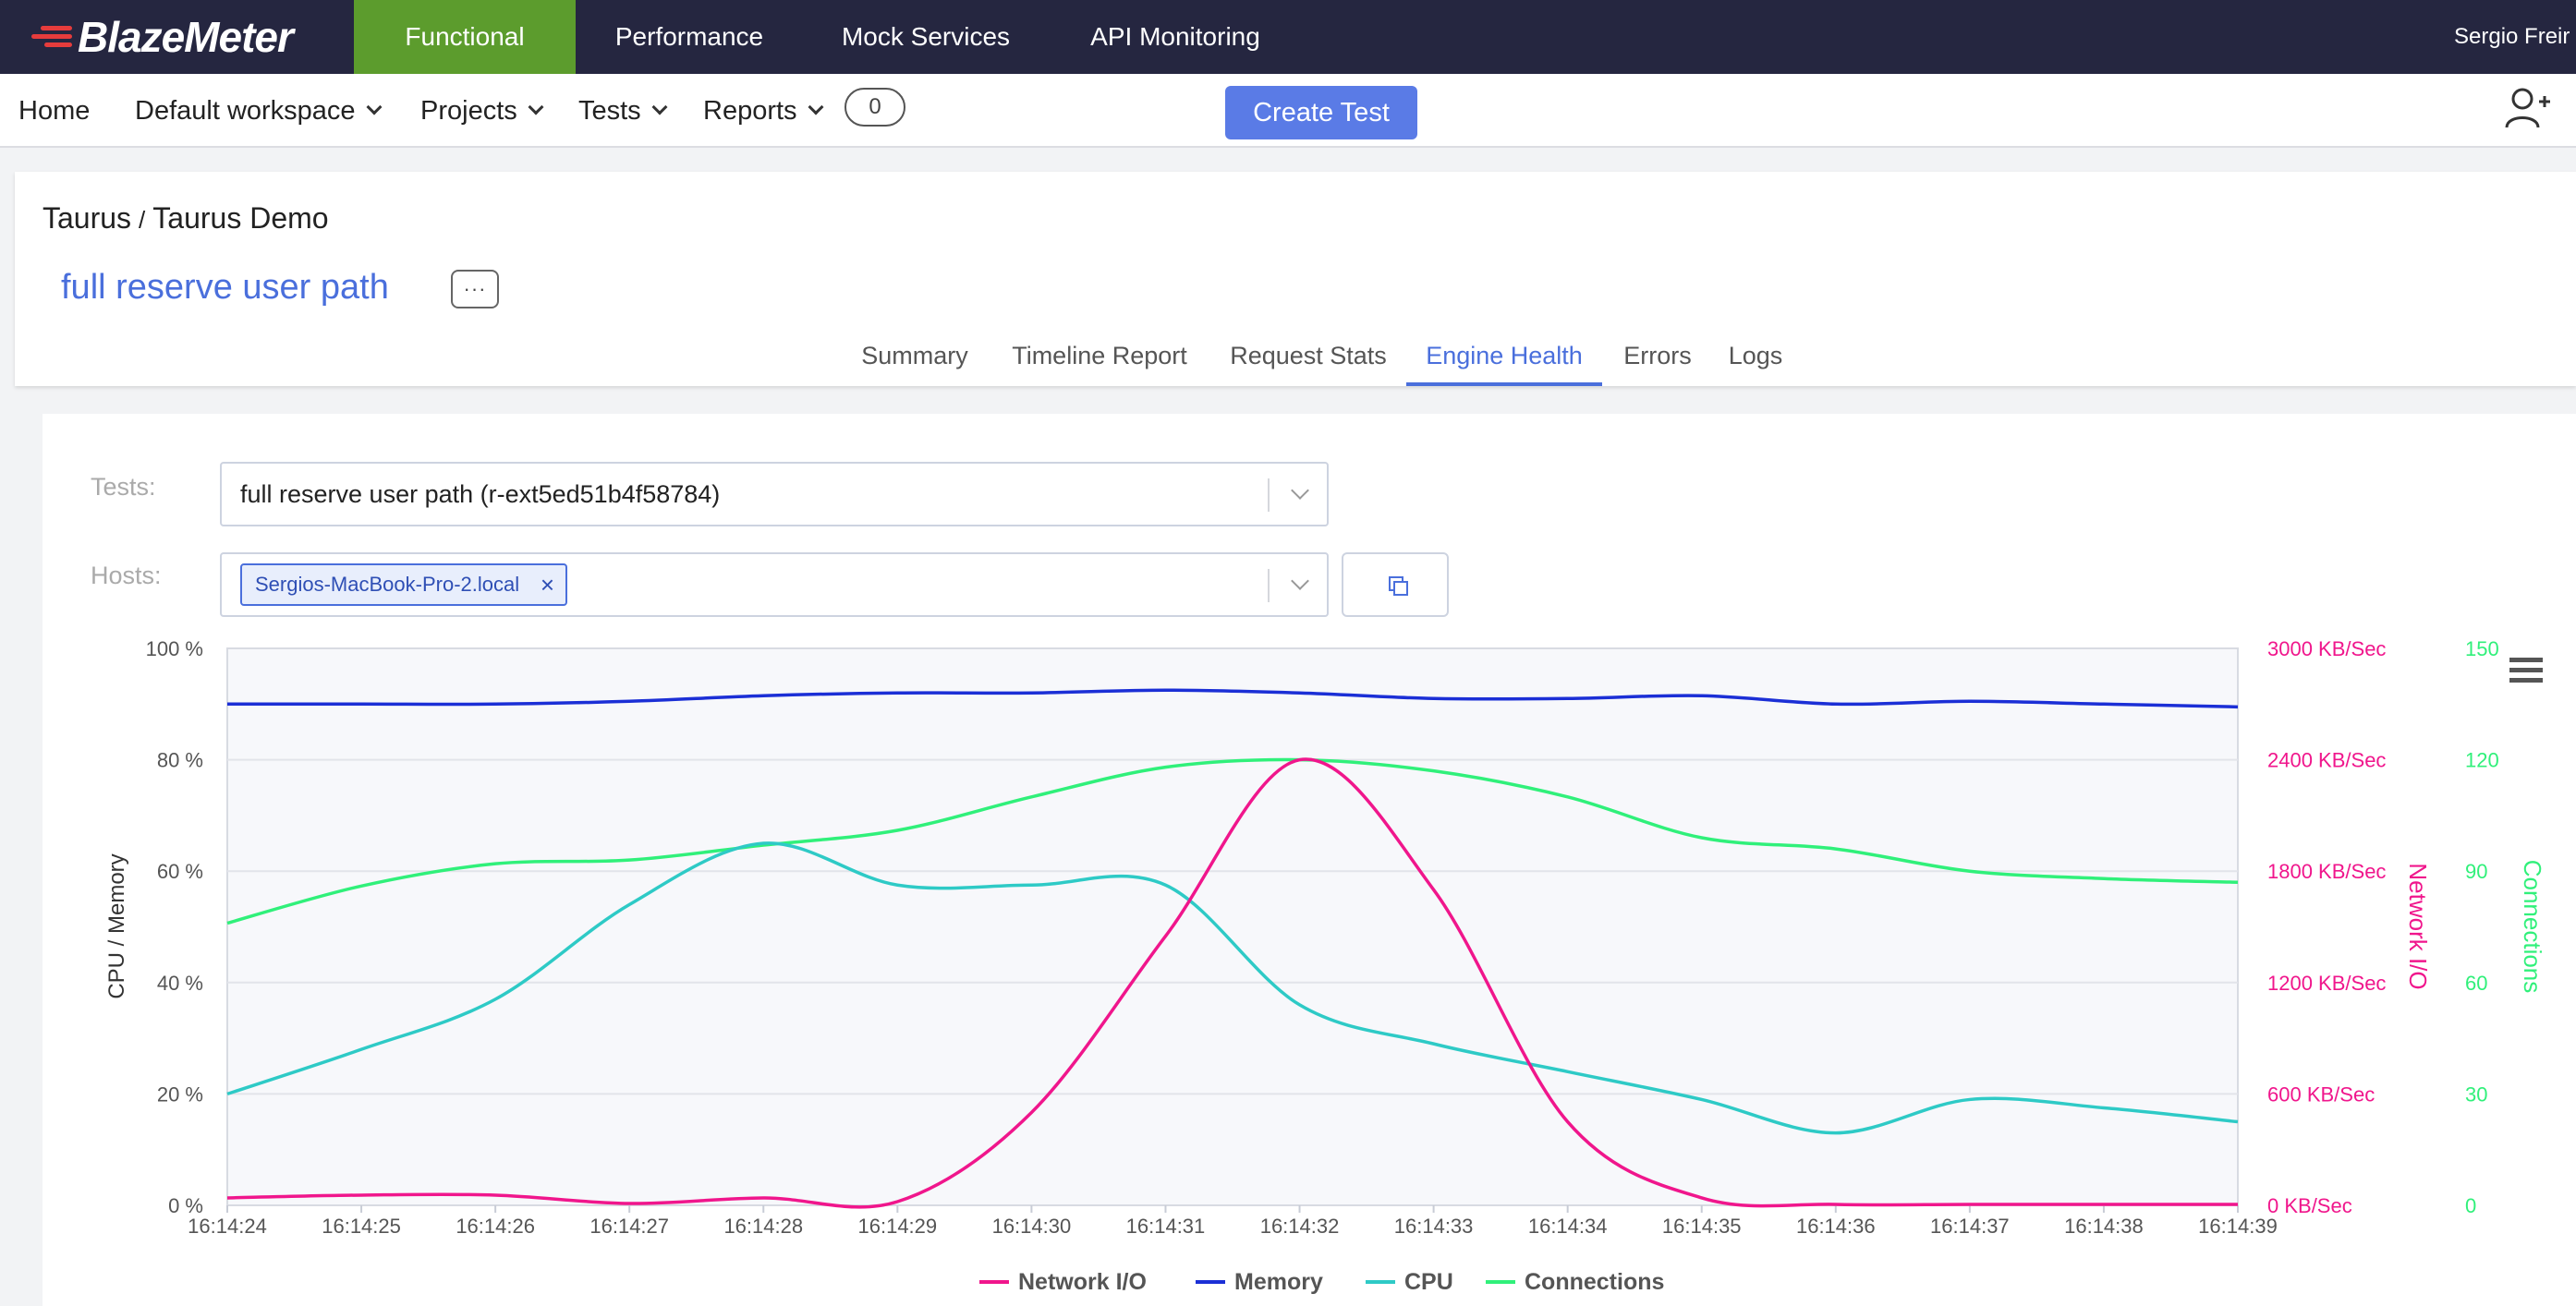 This screenshot has height=1306, width=2576. Describe the element at coordinates (185, 1205) in the screenshot. I see `y-tick-label: 0 %` at that location.